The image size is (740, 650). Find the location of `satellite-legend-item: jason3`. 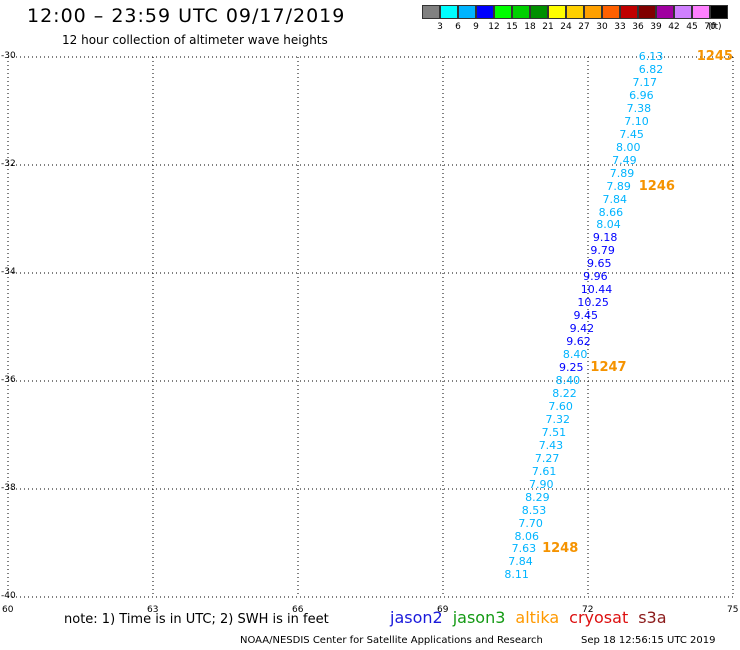

satellite-legend-item: jason3 is located at coordinates (479, 617).